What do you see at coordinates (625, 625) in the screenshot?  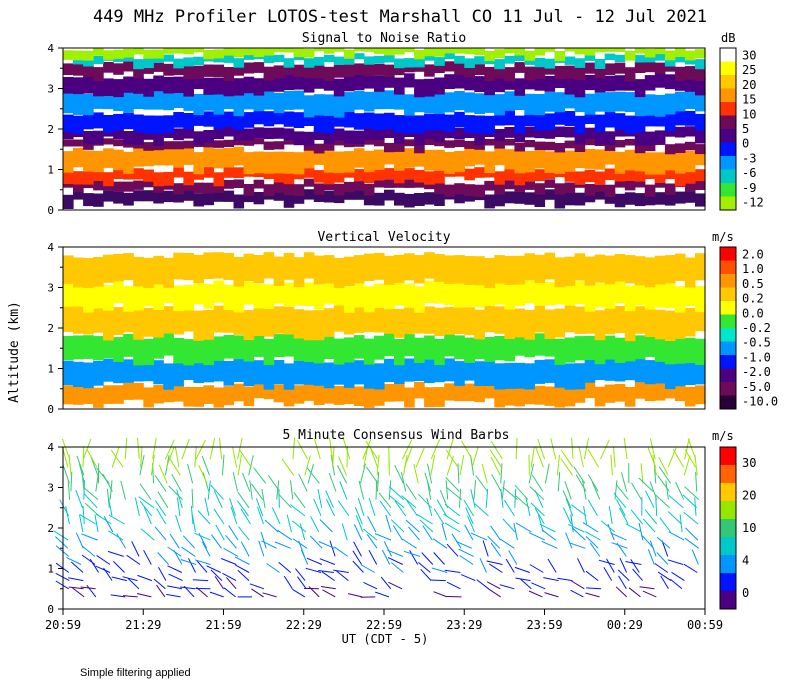 I see `x-tick-label: 00:29` at bounding box center [625, 625].